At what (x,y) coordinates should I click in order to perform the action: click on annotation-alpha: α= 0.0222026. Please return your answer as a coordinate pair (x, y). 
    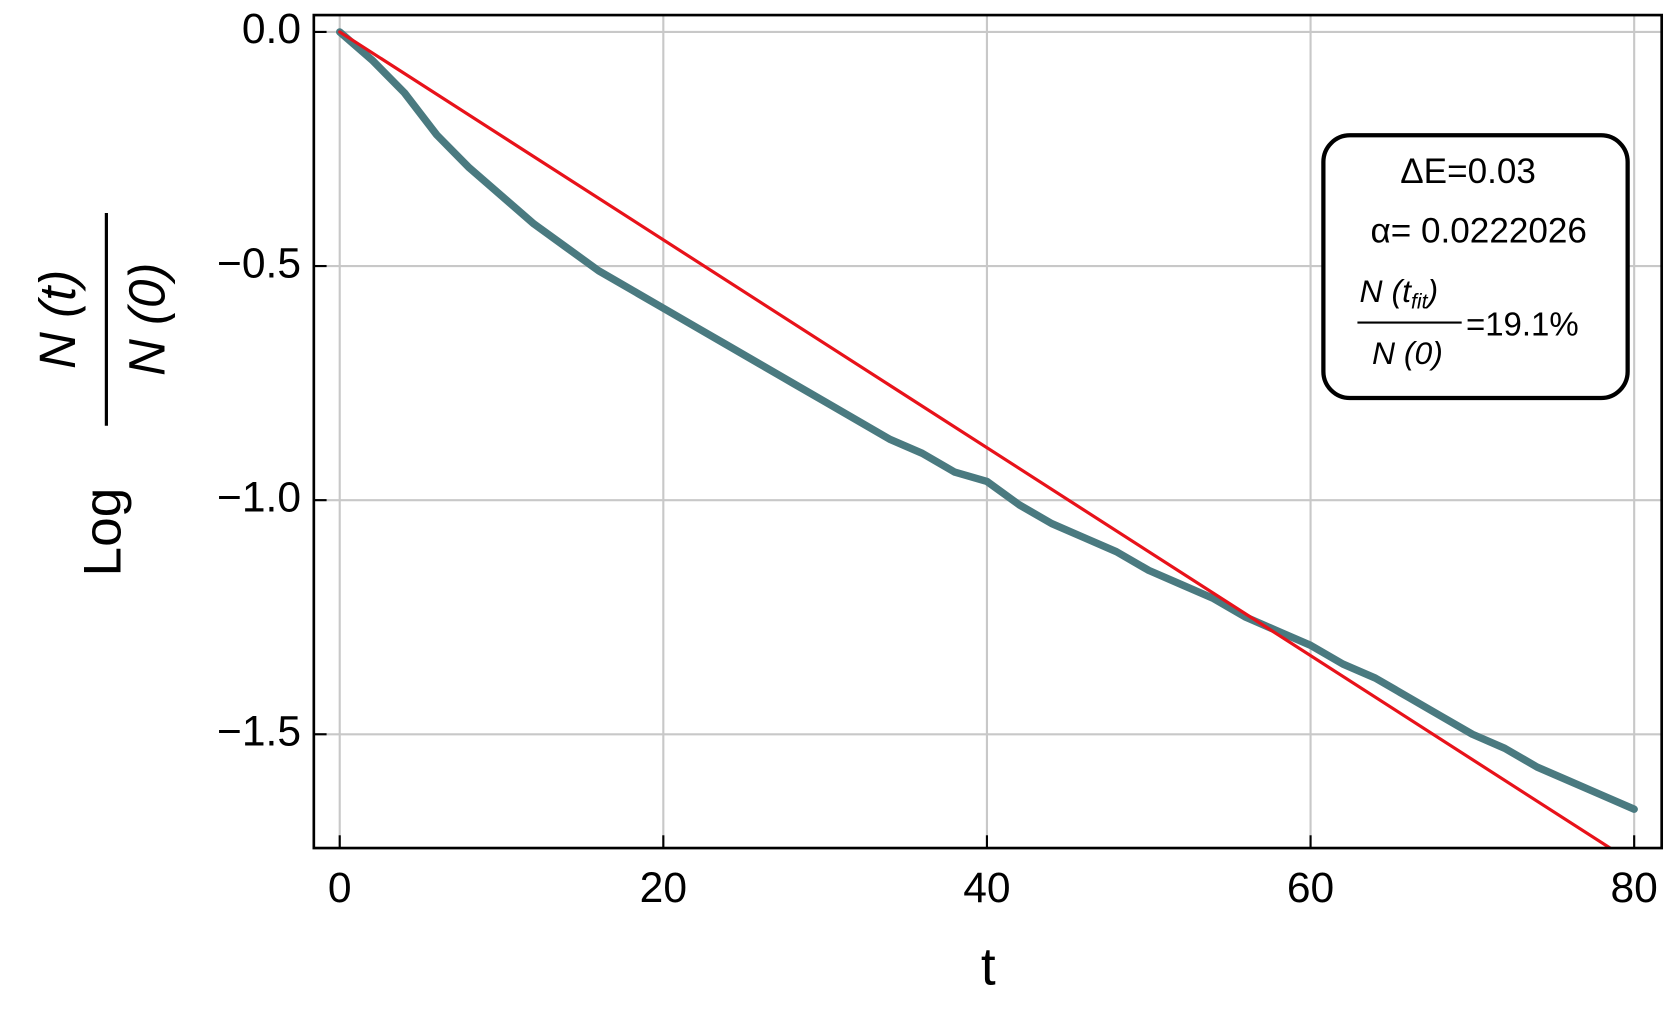
    Looking at the image, I should click on (1478, 230).